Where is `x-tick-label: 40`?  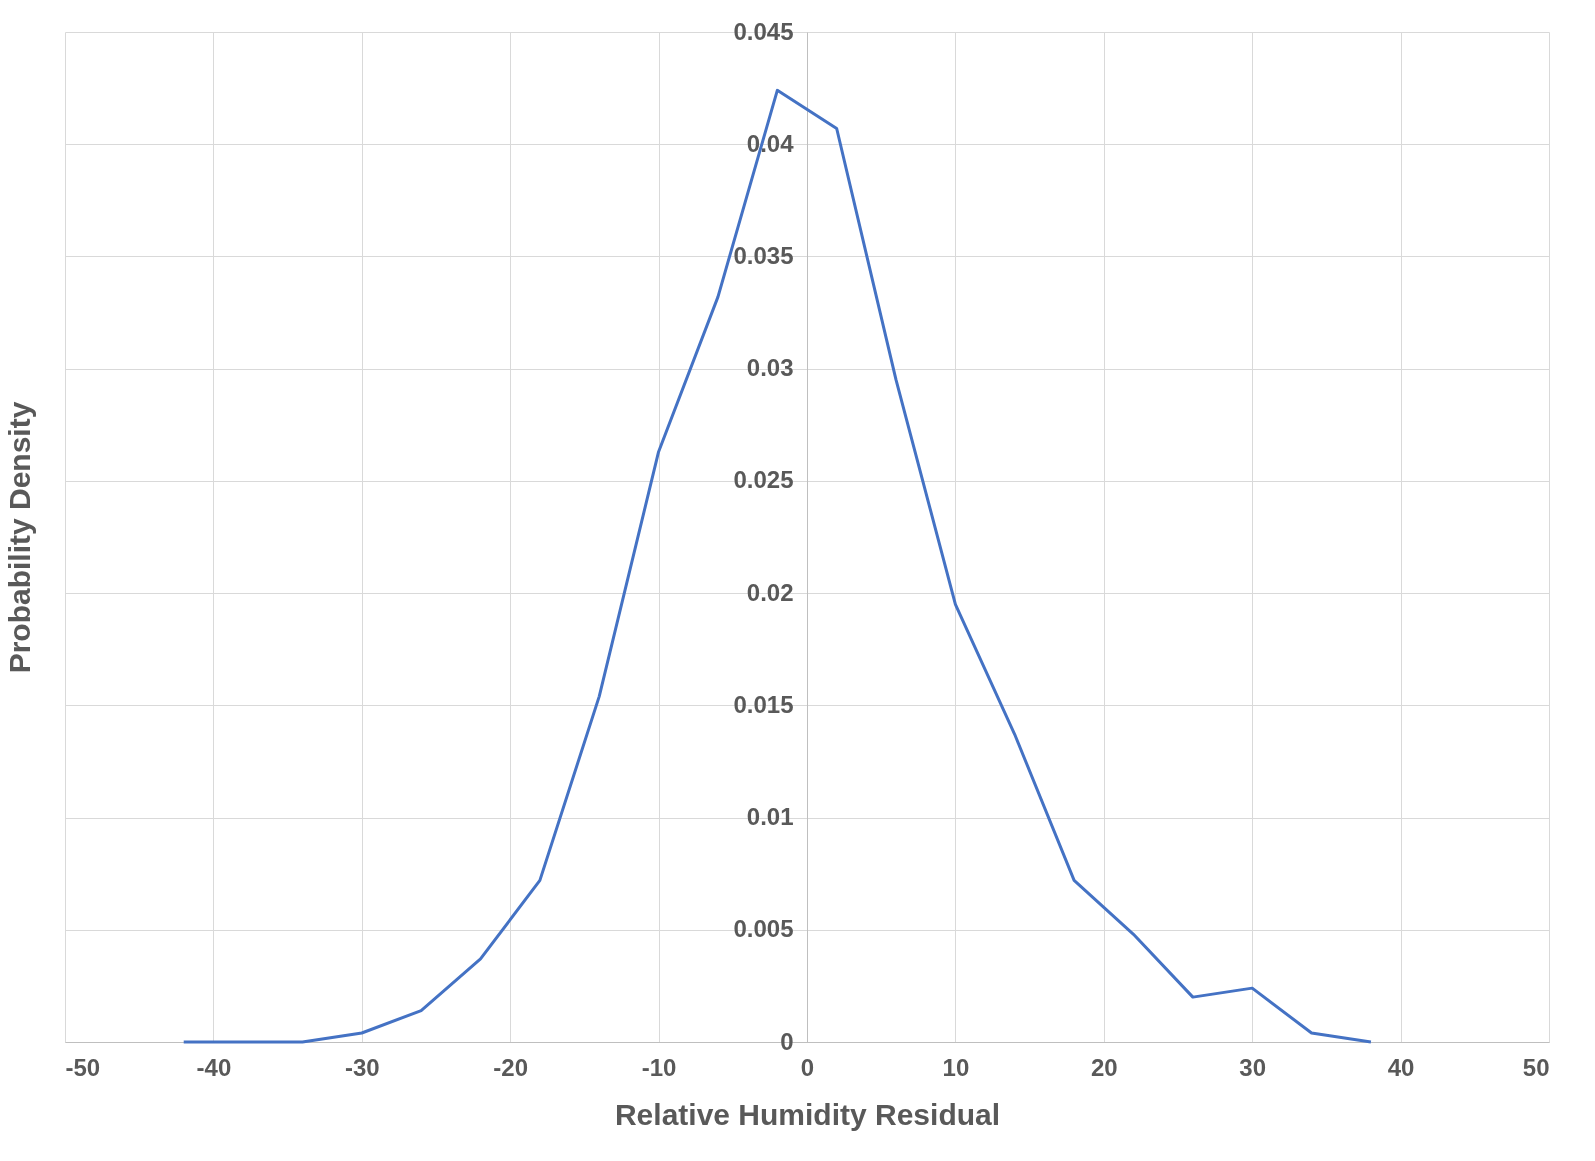
x-tick-label: 40 is located at coordinates (1401, 1067).